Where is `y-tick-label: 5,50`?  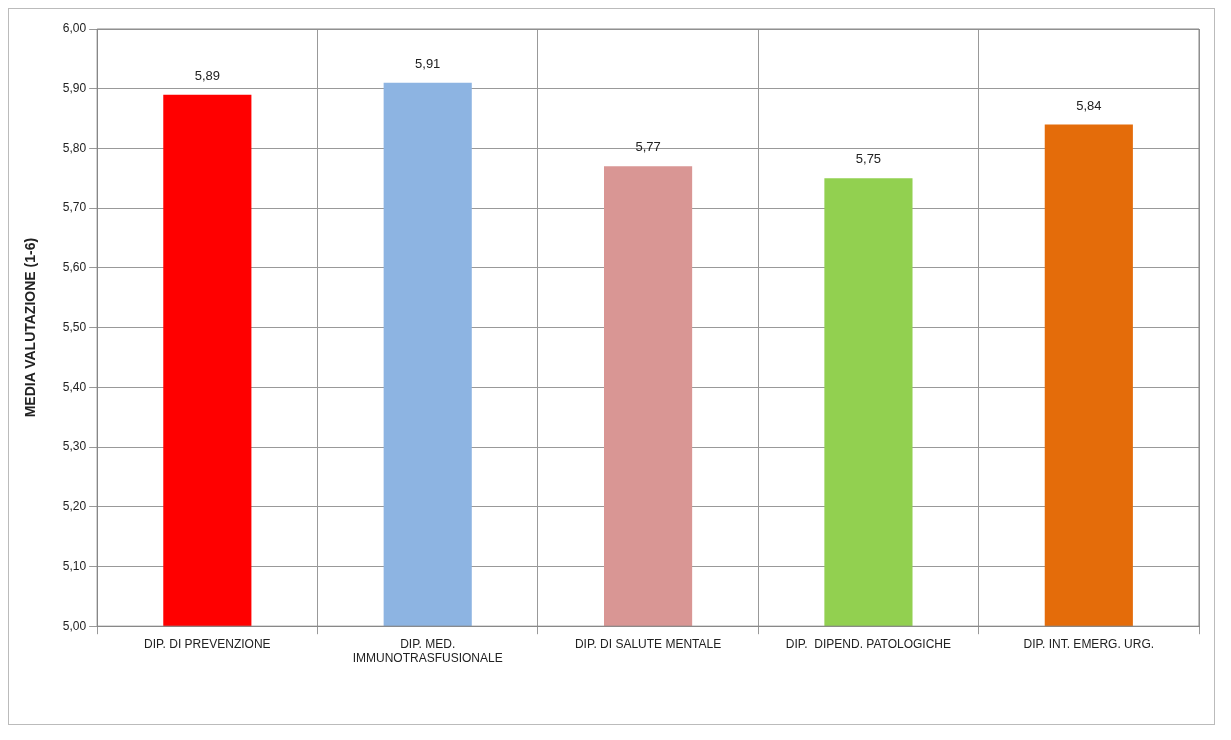
y-tick-label: 5,50 is located at coordinates (74, 326).